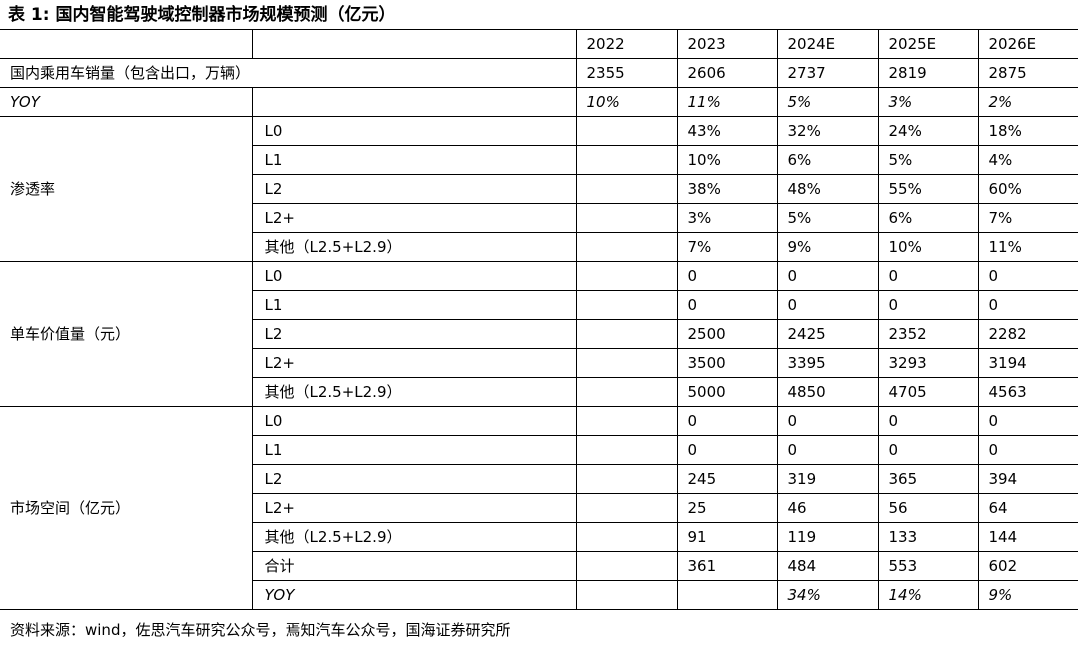 The height and width of the screenshot is (646, 1080). Describe the element at coordinates (627, 44) in the screenshot. I see `year-header: 2022` at that location.